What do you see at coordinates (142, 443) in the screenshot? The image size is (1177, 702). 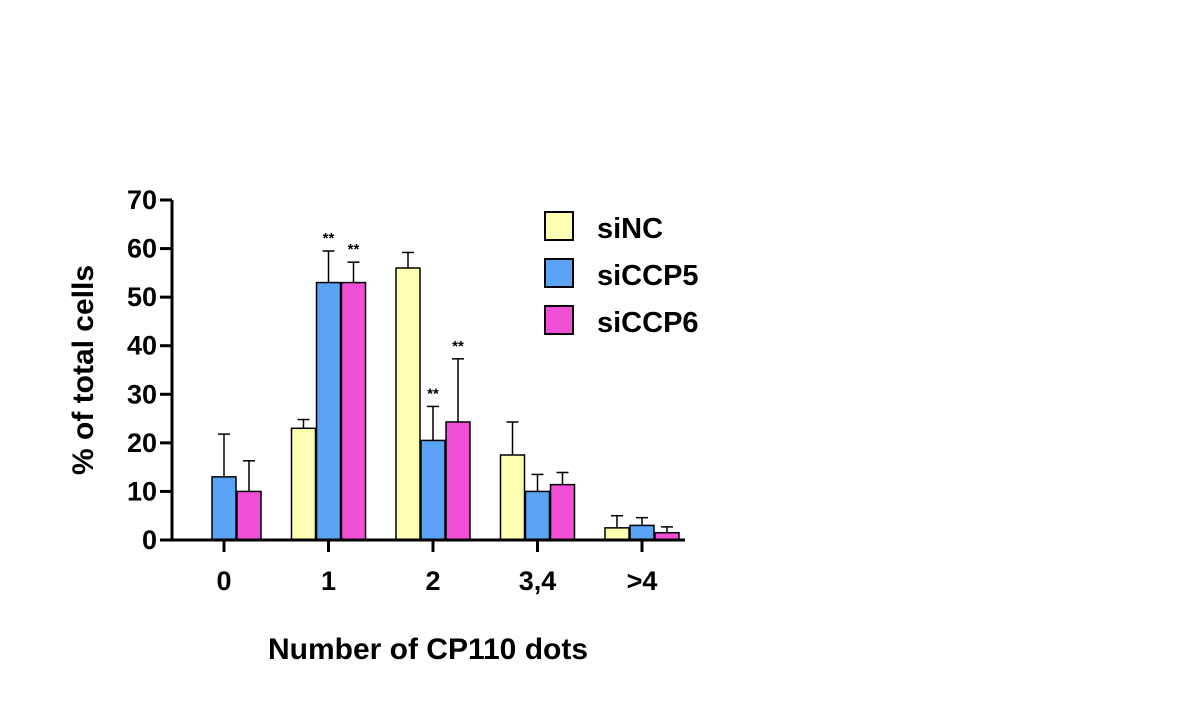 I see `y-tick-label: 20` at bounding box center [142, 443].